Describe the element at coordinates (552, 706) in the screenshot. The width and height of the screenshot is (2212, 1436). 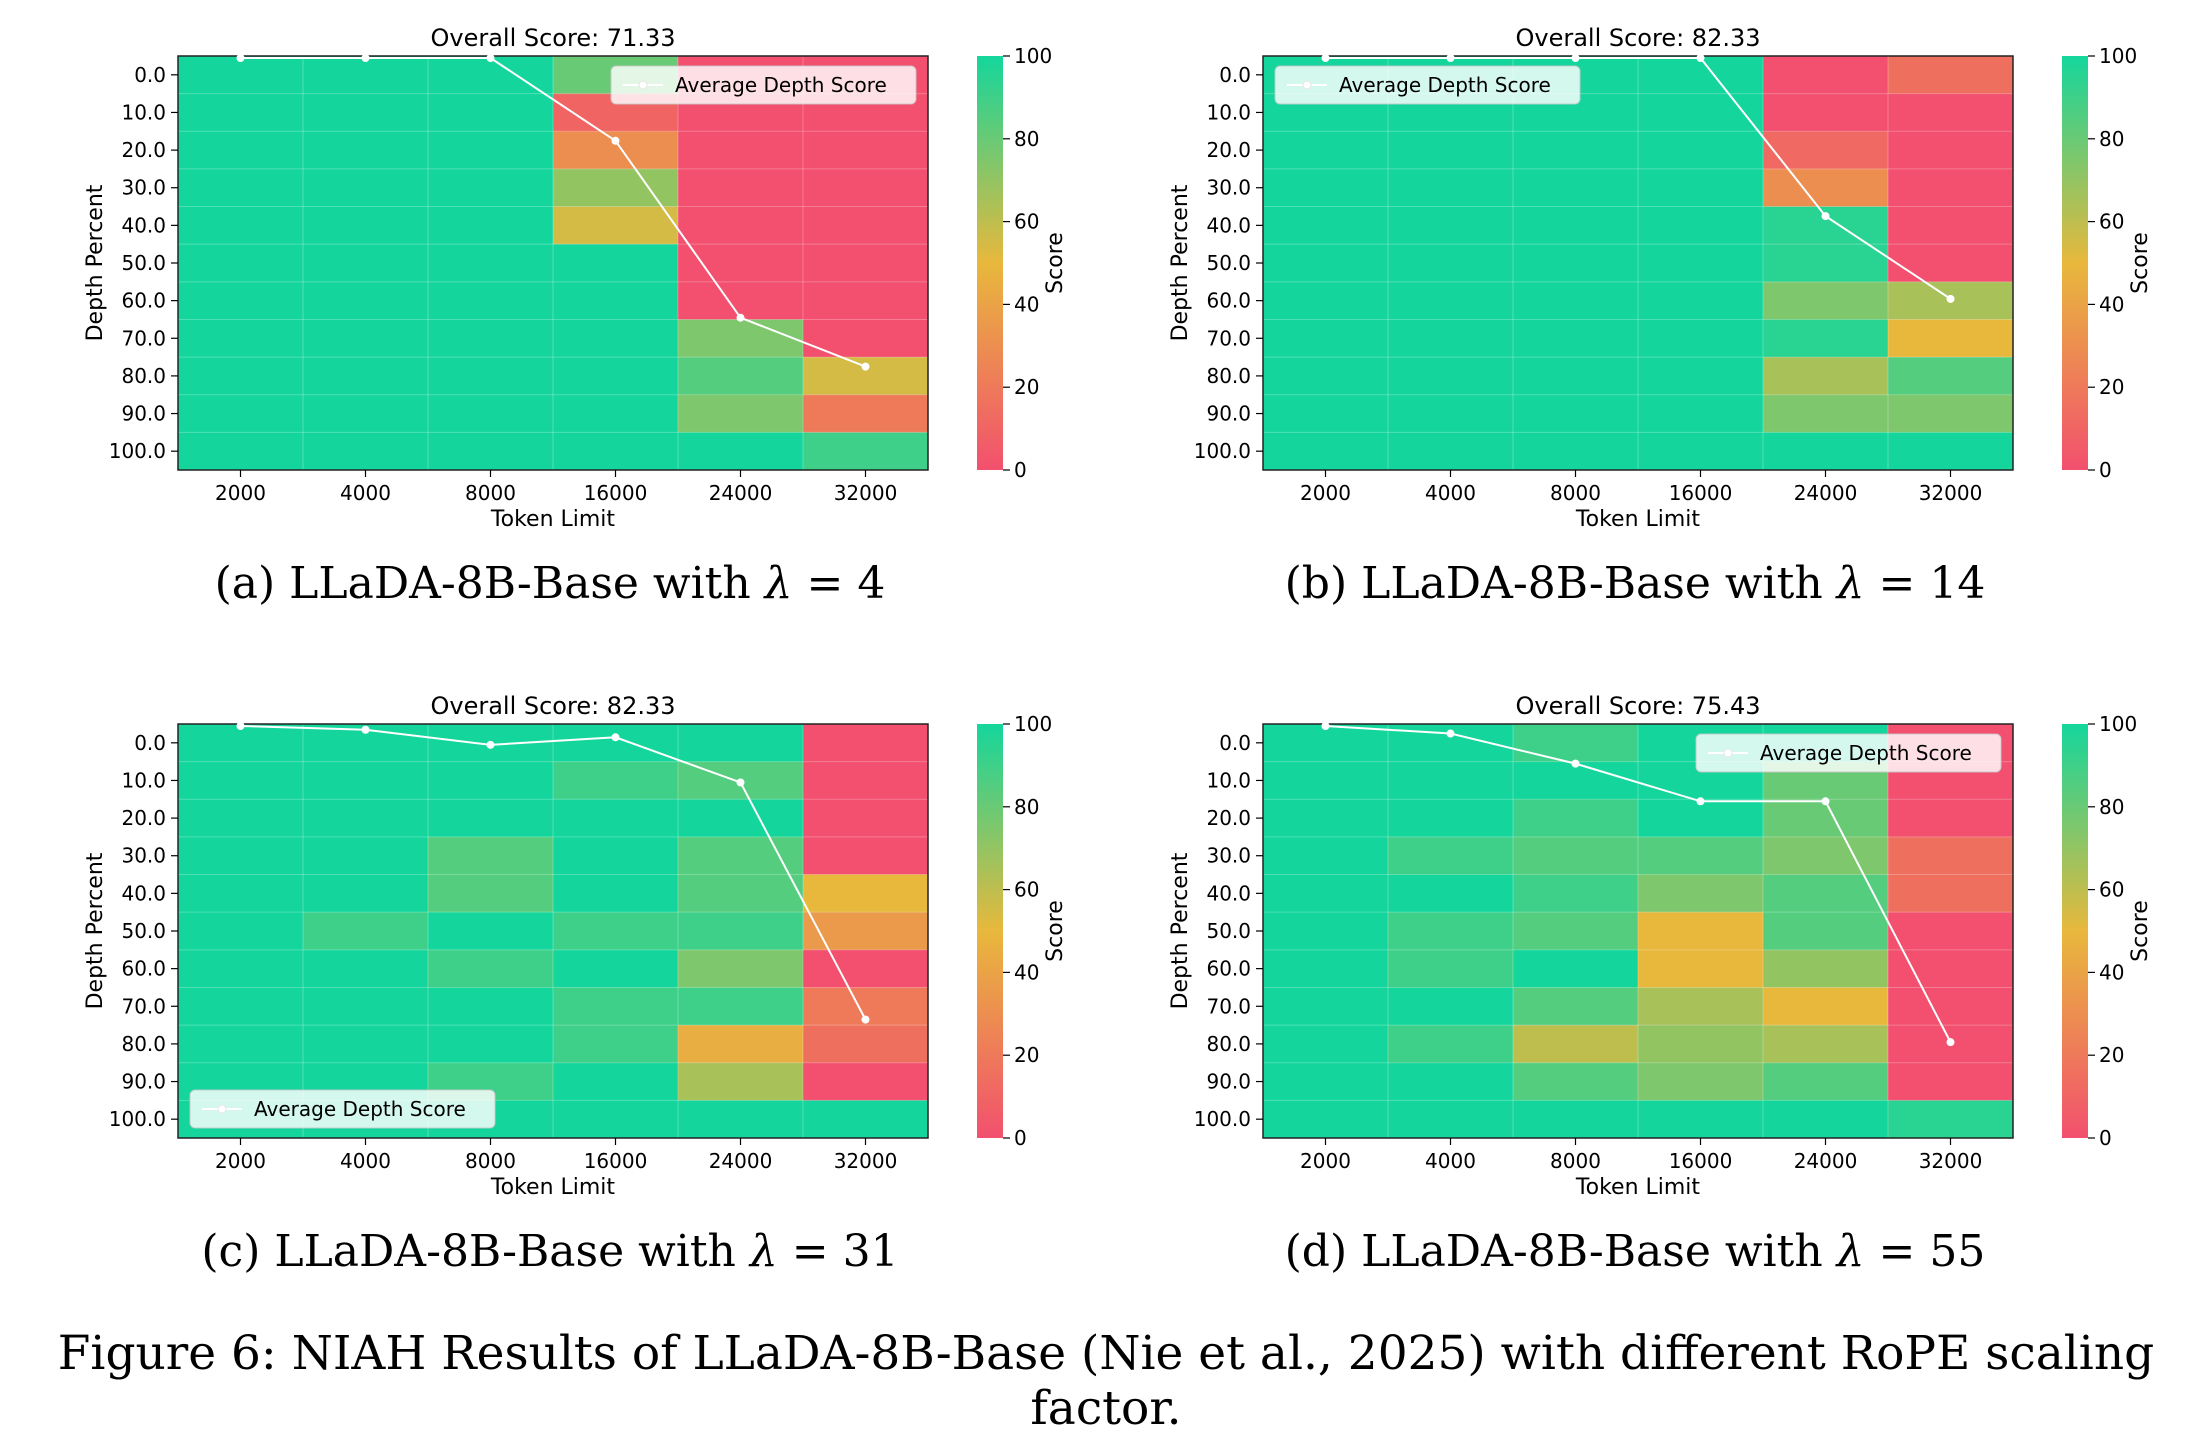
I see `chart-title: Overall Score: 82.33` at that location.